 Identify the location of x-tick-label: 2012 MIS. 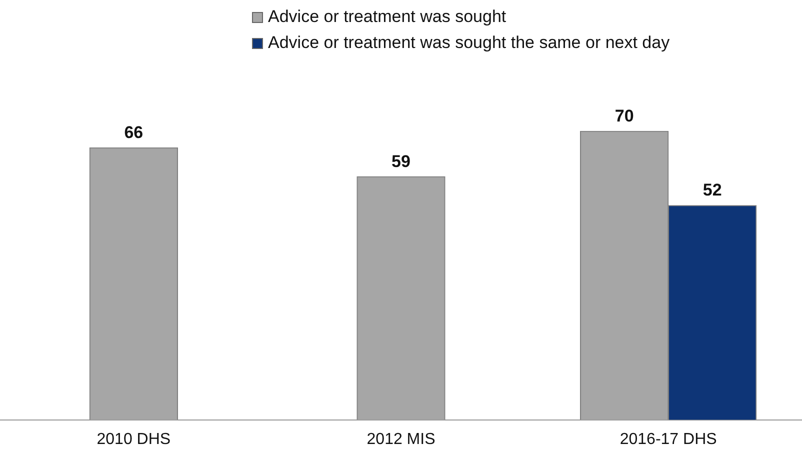
(401, 439).